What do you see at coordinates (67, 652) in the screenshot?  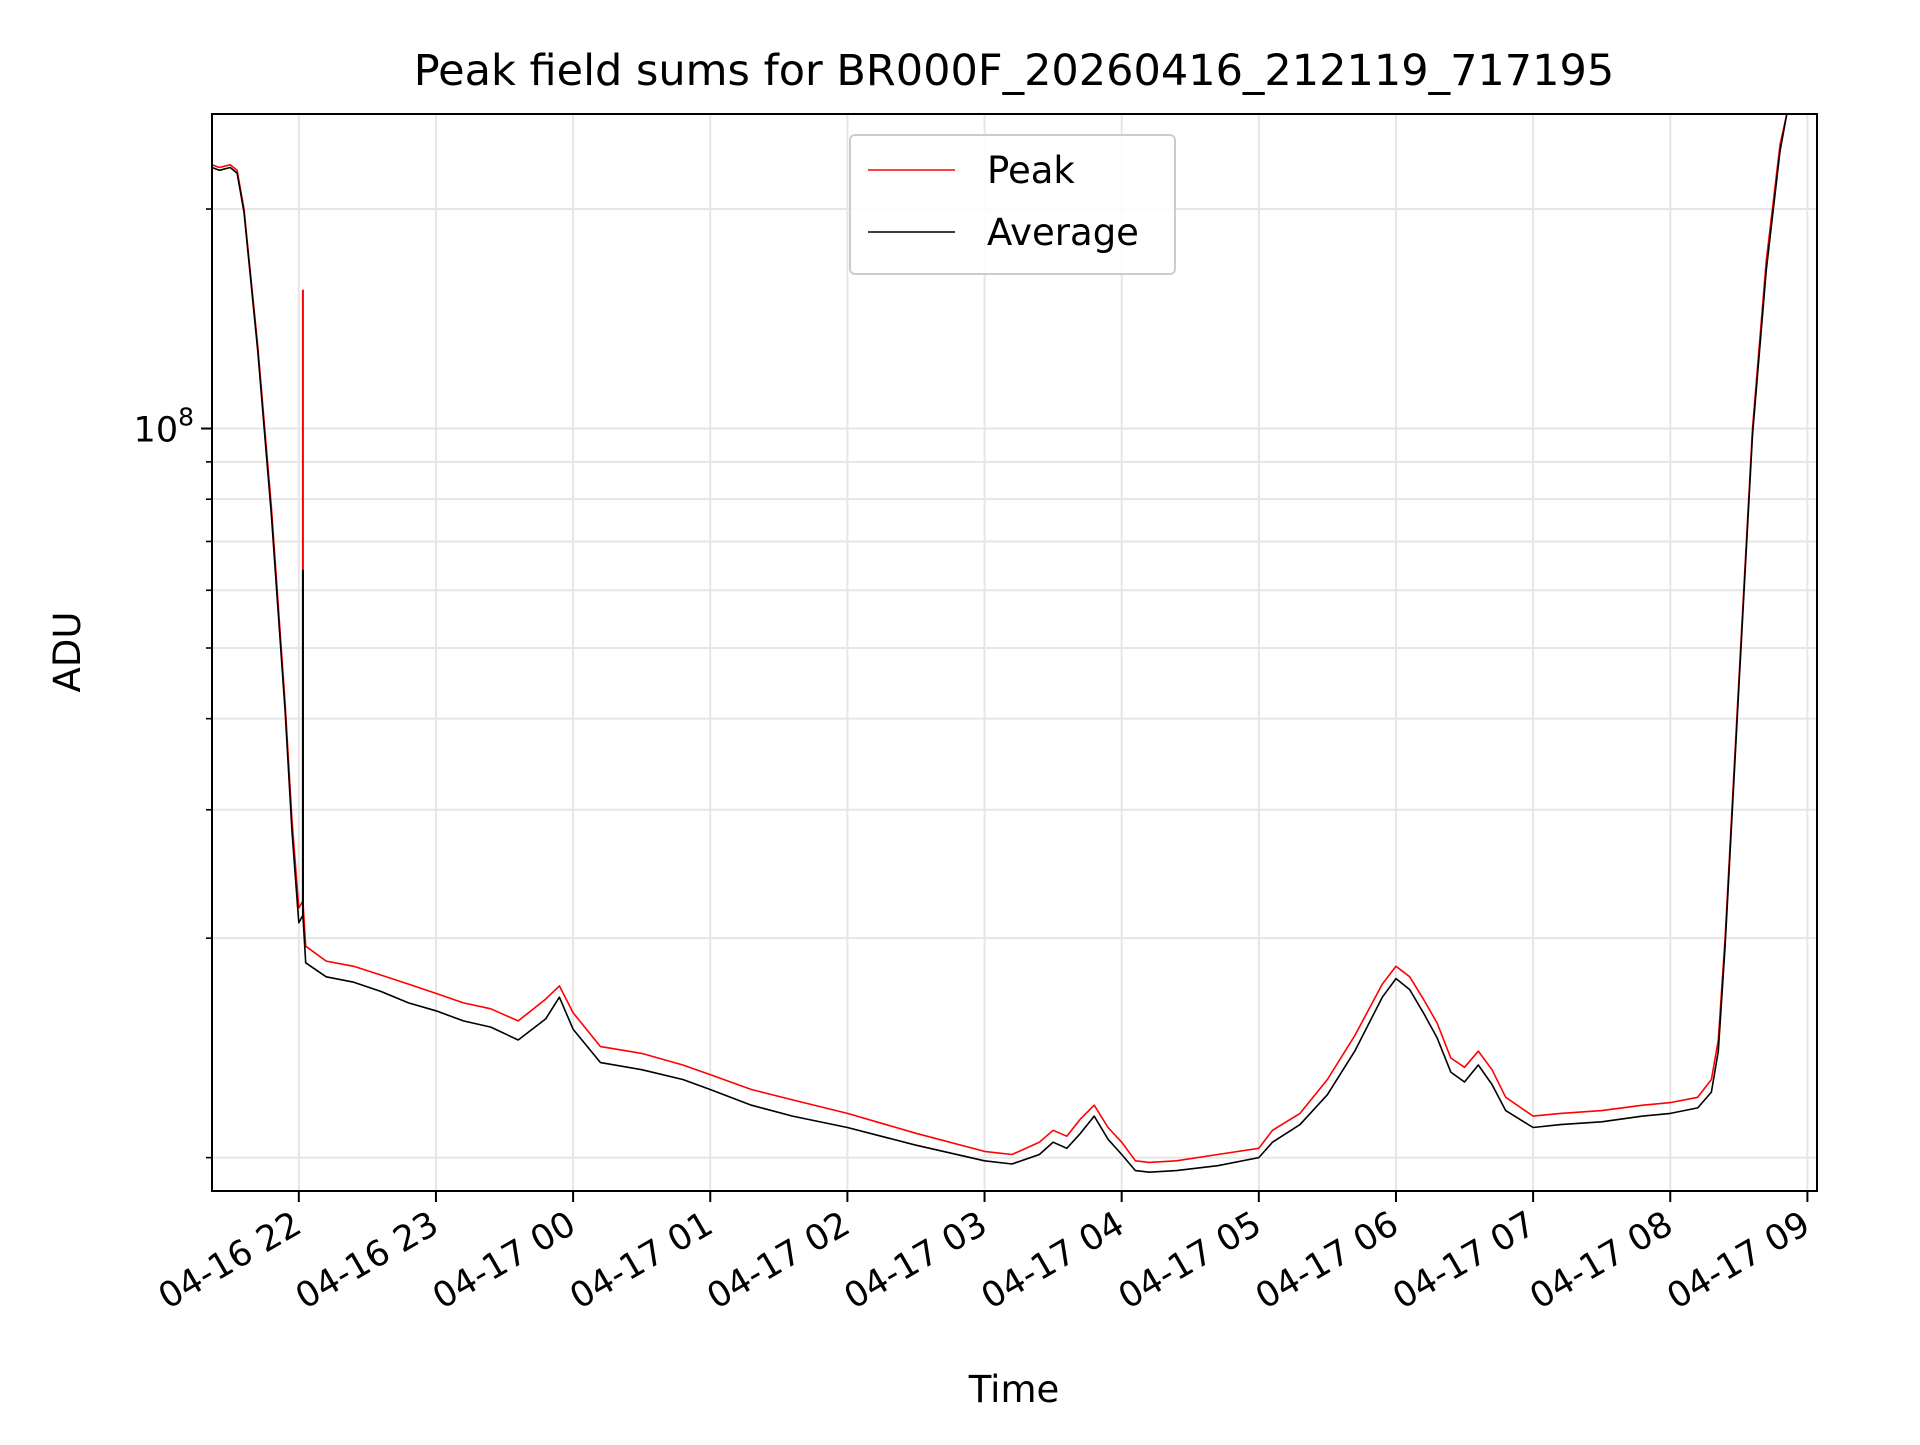 I see `y-axis-label: ADU` at bounding box center [67, 652].